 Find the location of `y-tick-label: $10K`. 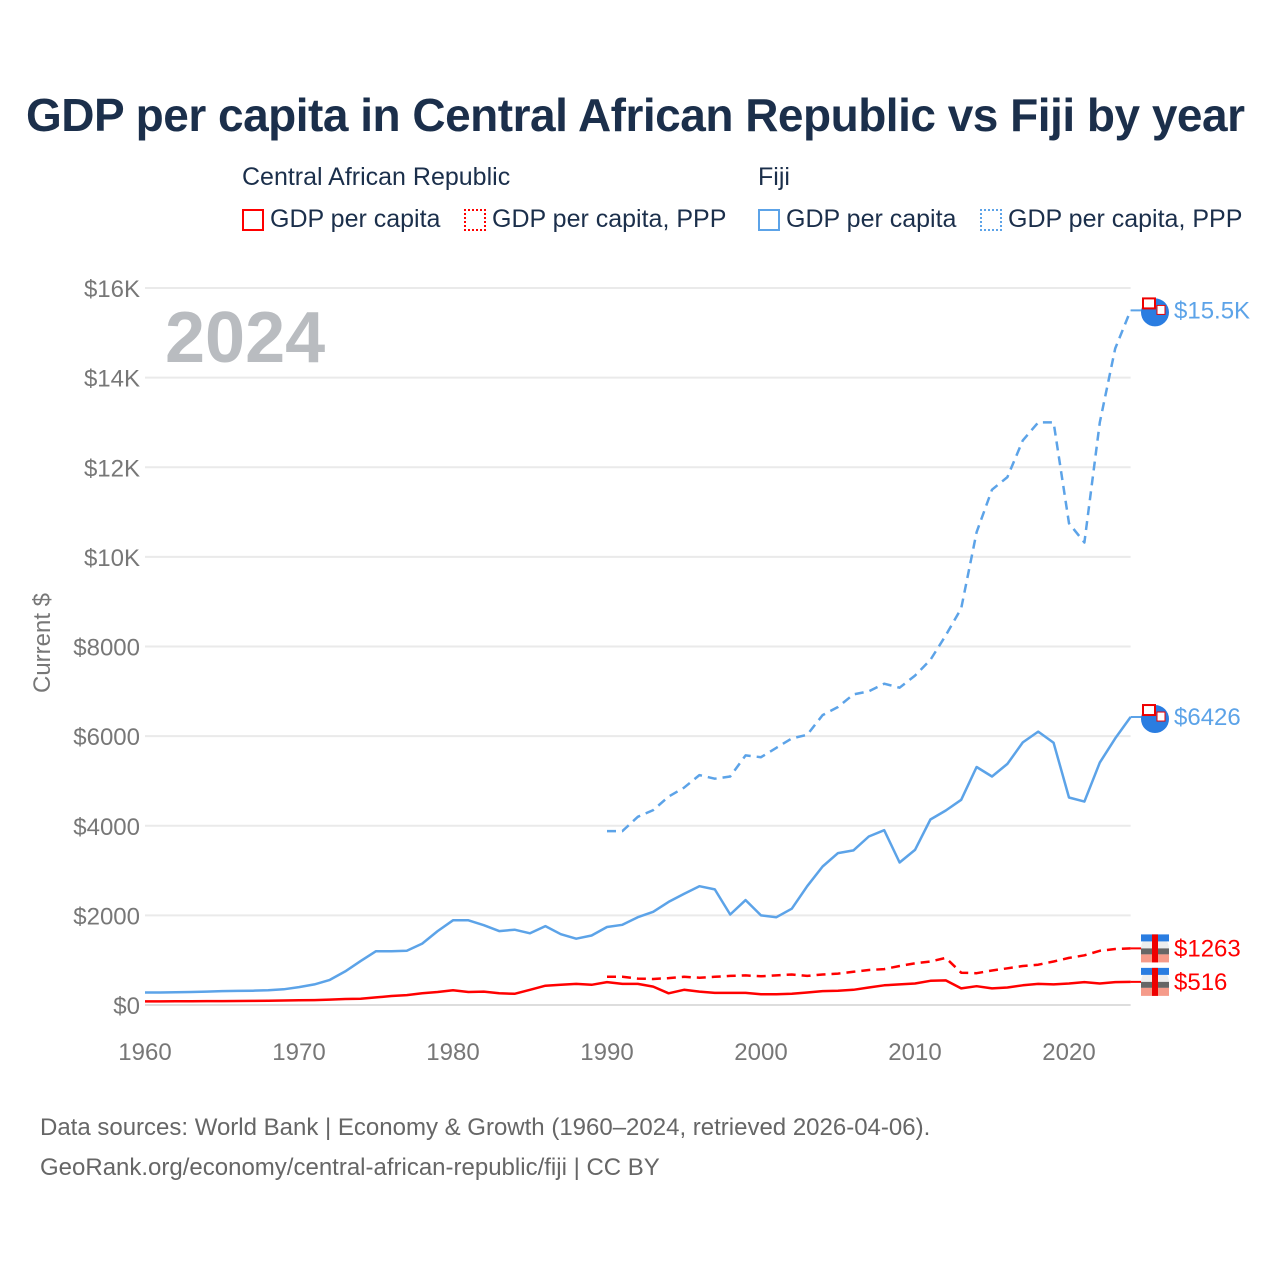

y-tick-label: $10K is located at coordinates (112, 558).